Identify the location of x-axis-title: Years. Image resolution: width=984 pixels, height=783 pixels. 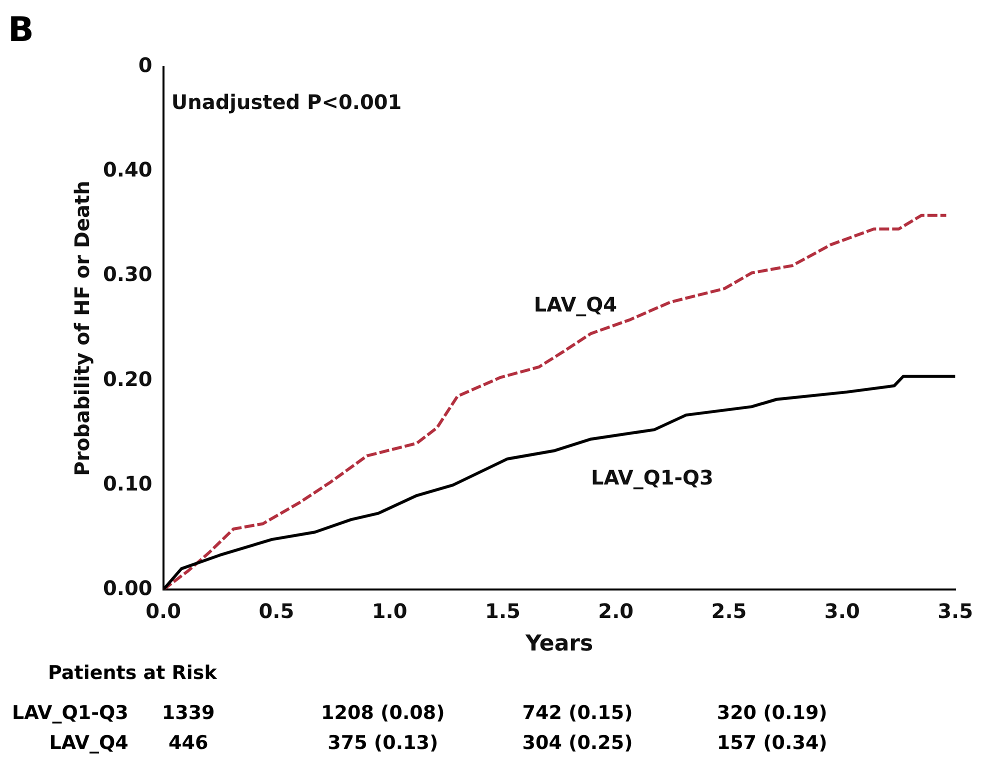
(559, 644).